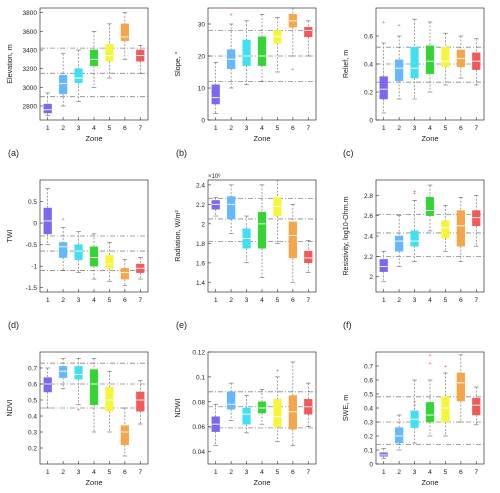 This screenshot has height=493, width=500. Describe the element at coordinates (345, 64) in the screenshot. I see `y-axis-label: Relief, m` at that location.